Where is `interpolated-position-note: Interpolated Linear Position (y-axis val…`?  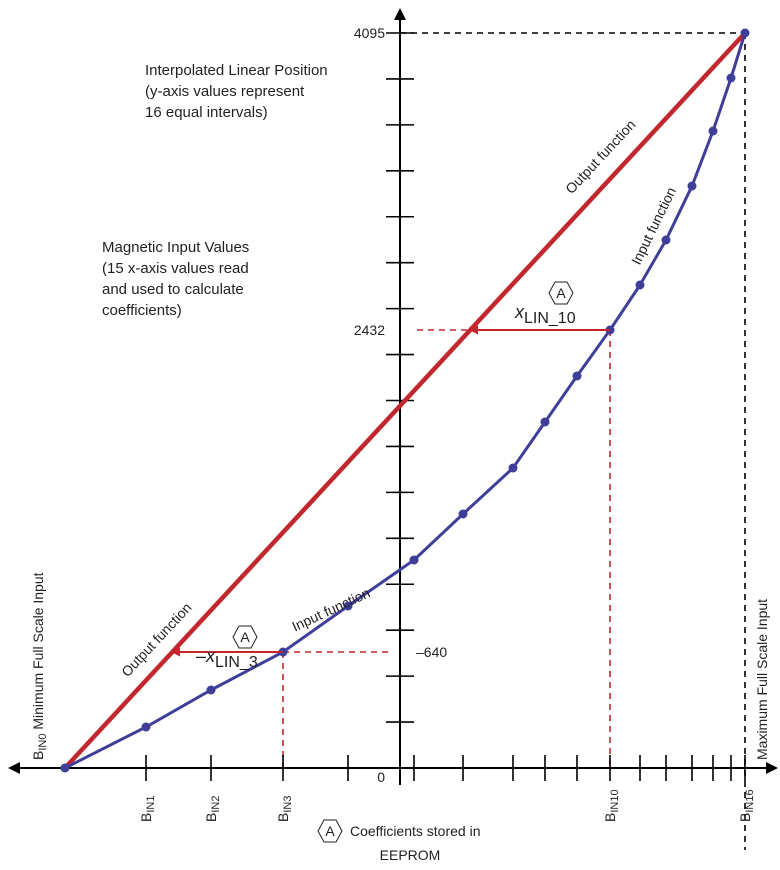 interpolated-position-note: Interpolated Linear Position (y-axis val… is located at coordinates (236, 91).